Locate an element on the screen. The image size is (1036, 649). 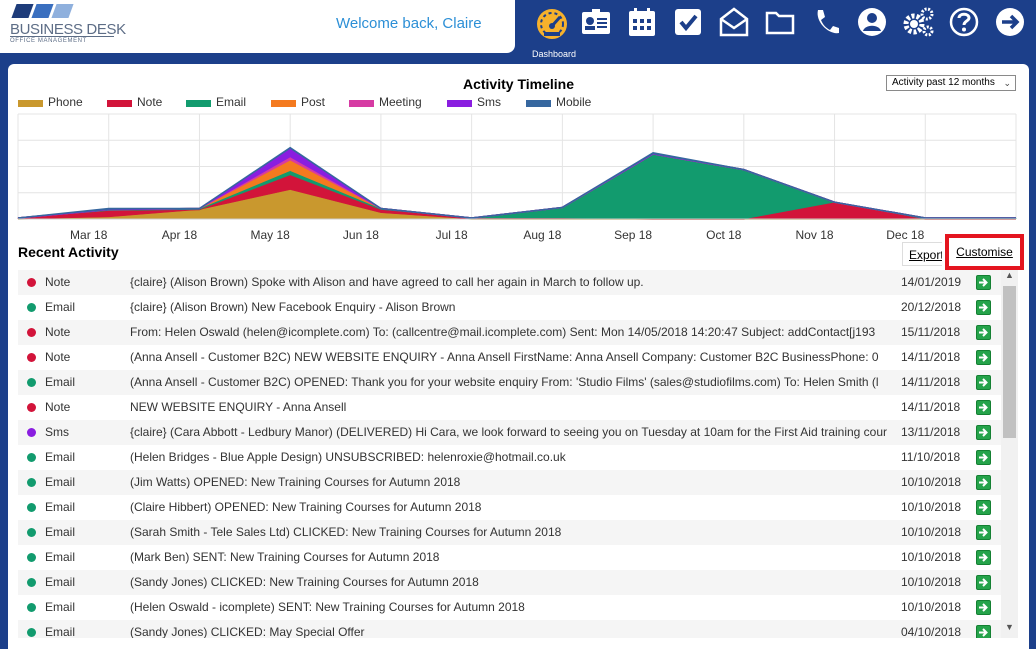
nav-phone is located at coordinates (824, 32).